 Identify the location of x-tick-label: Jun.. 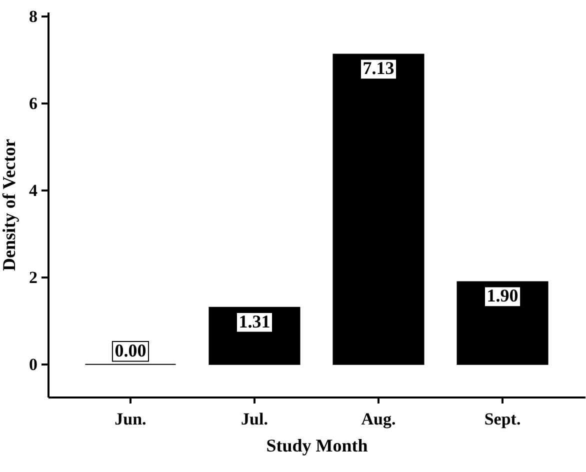
(130, 419).